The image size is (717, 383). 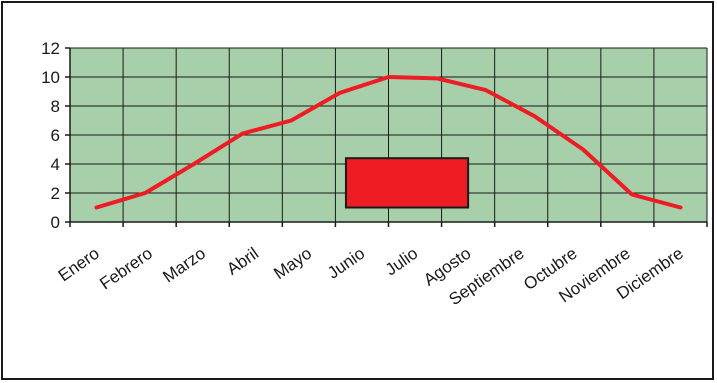 I want to click on x-category-label: Julio, so click(x=402, y=262).